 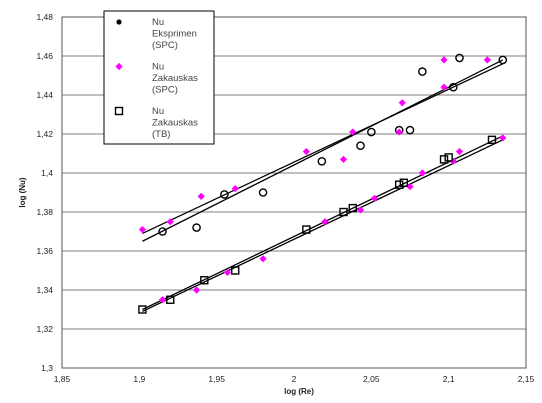 What do you see at coordinates (22, 192) in the screenshot?
I see `y-axis-label: log (Nu)` at bounding box center [22, 192].